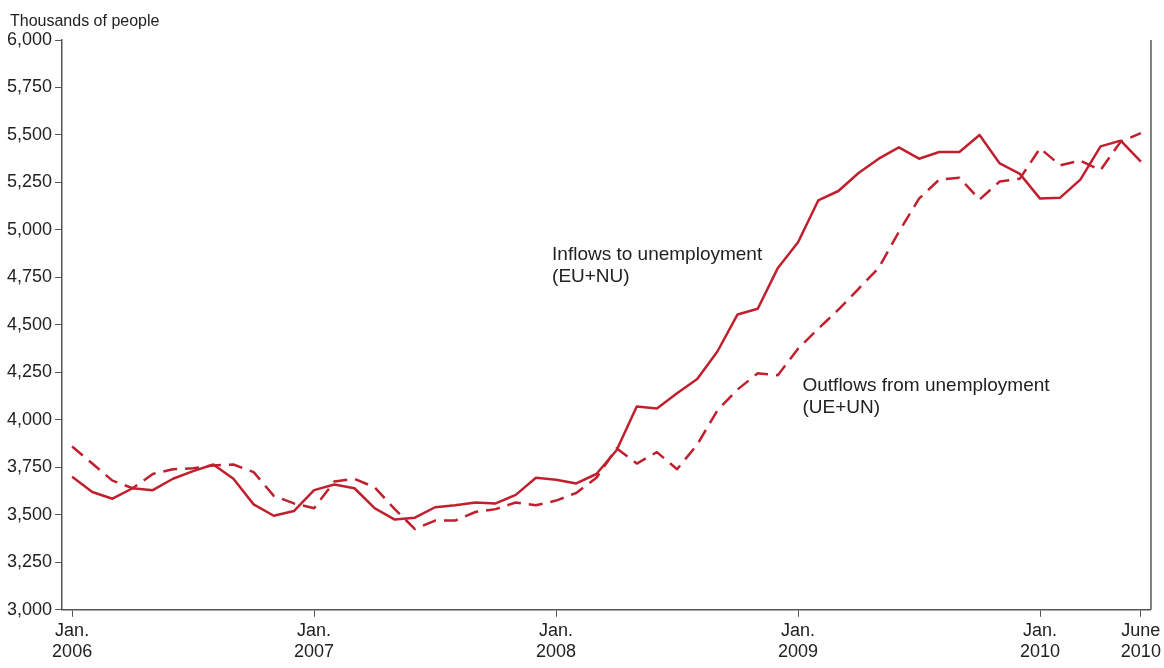 The width and height of the screenshot is (1164, 668). Describe the element at coordinates (30, 323) in the screenshot. I see `y-tick-label: 4,500` at that location.